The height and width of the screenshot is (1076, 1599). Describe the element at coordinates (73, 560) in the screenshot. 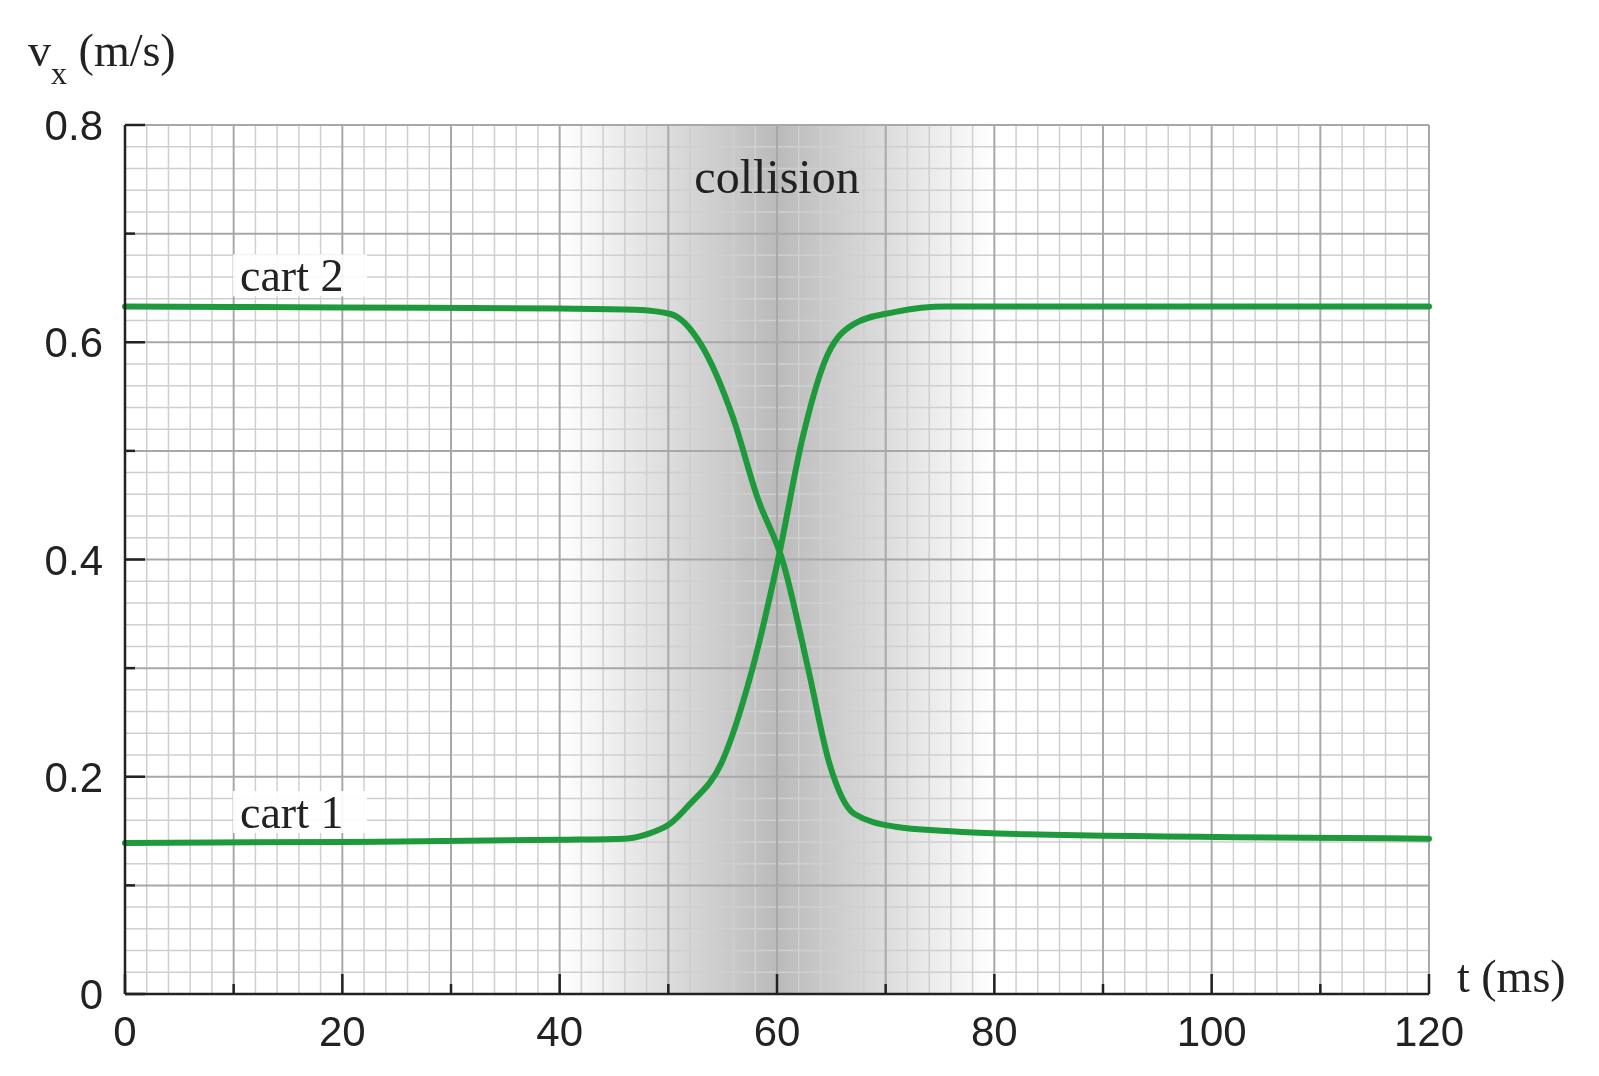

I see `y-tick-label: 0.4` at that location.